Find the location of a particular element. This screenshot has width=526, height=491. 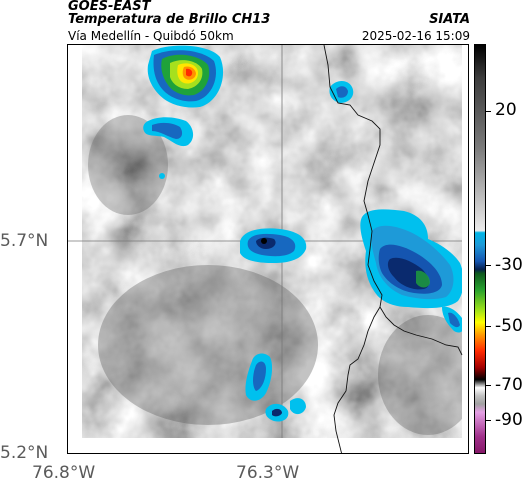

lon-label-76-3: 76.3°W is located at coordinates (268, 473).